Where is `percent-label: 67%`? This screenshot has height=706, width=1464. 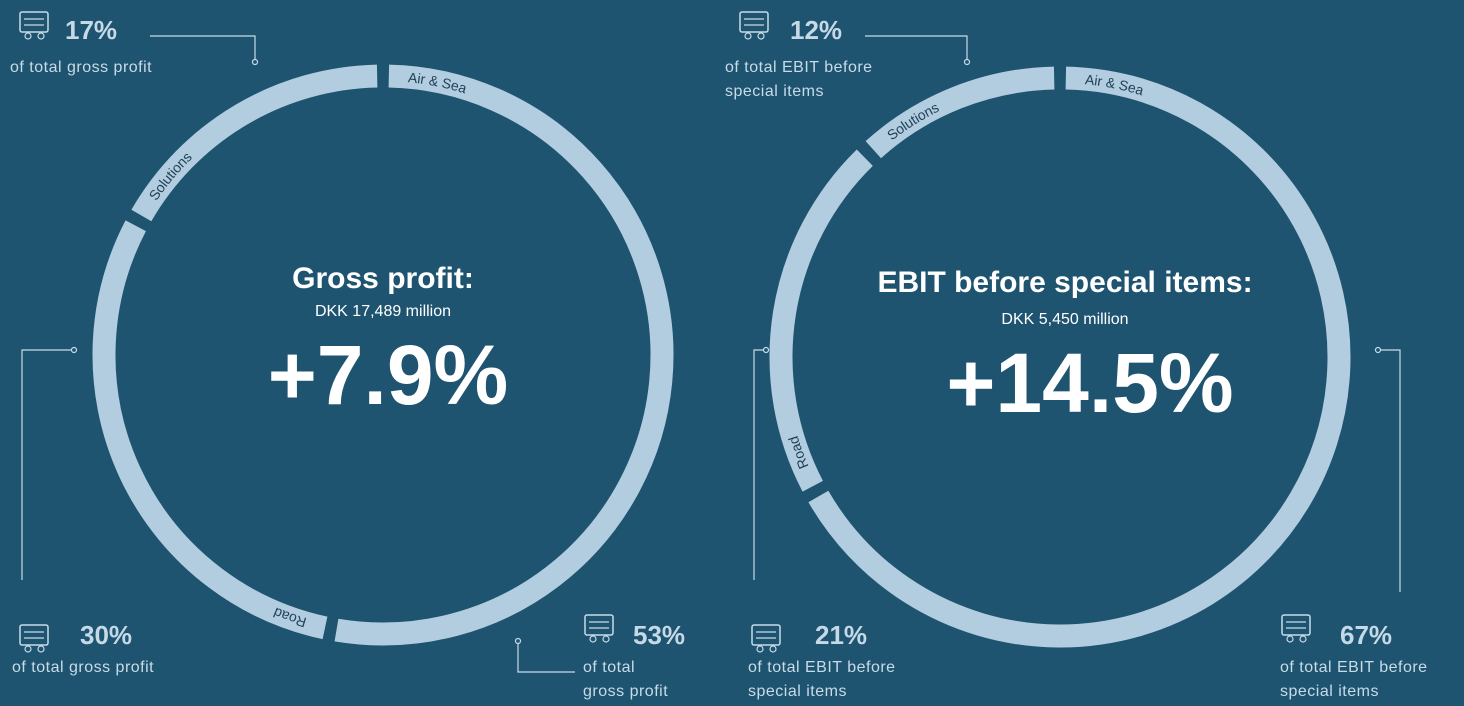 percent-label: 67% is located at coordinates (1366, 635).